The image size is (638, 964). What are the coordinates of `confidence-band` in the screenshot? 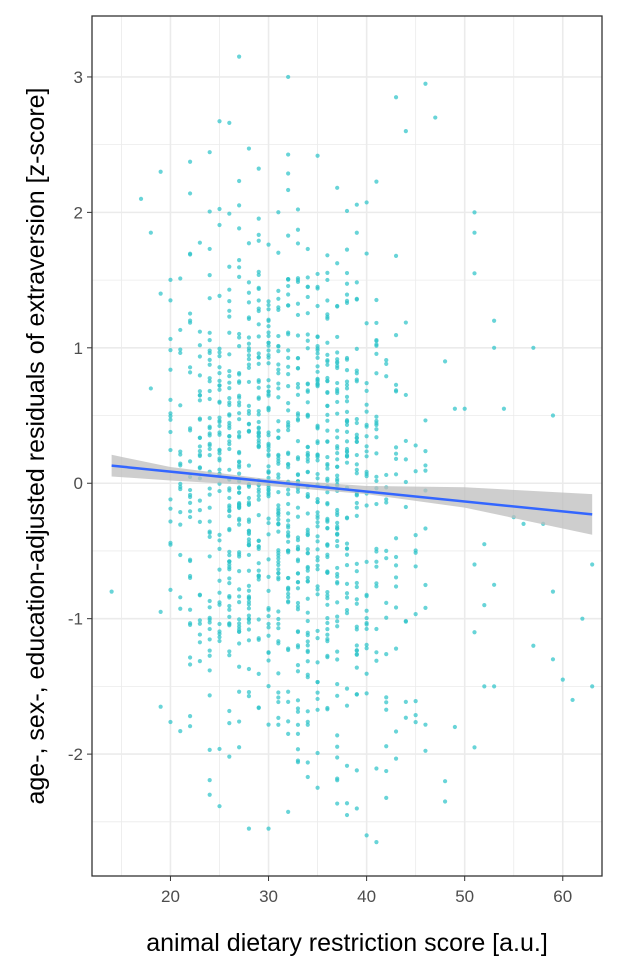 It's located at (352, 494).